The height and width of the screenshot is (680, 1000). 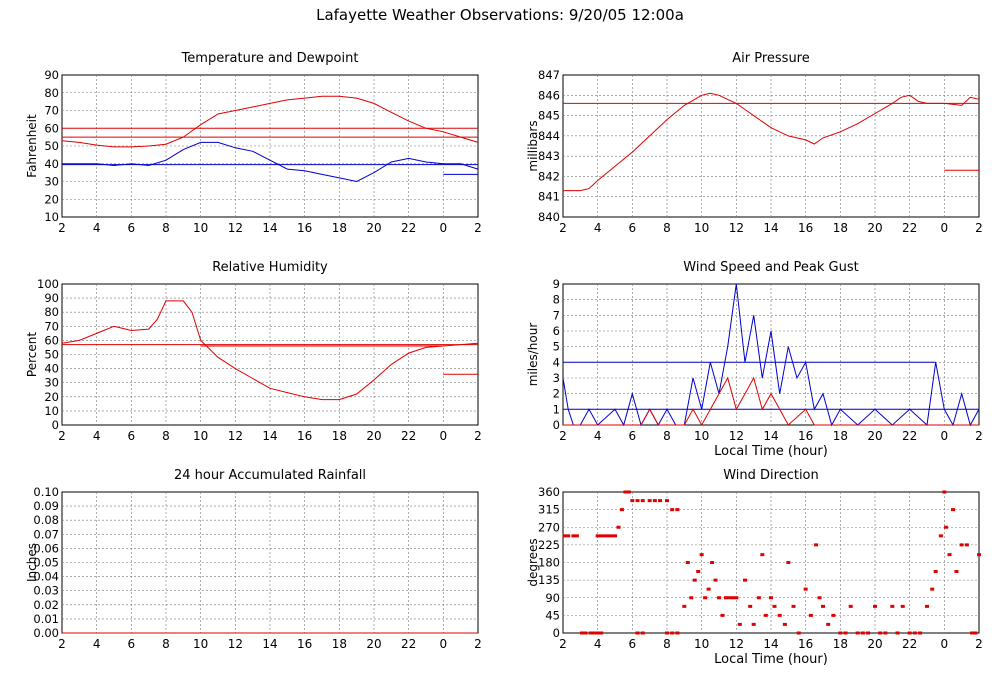 What do you see at coordinates (46, 591) in the screenshot?
I see `rain-ytick-label: 0.03` at bounding box center [46, 591].